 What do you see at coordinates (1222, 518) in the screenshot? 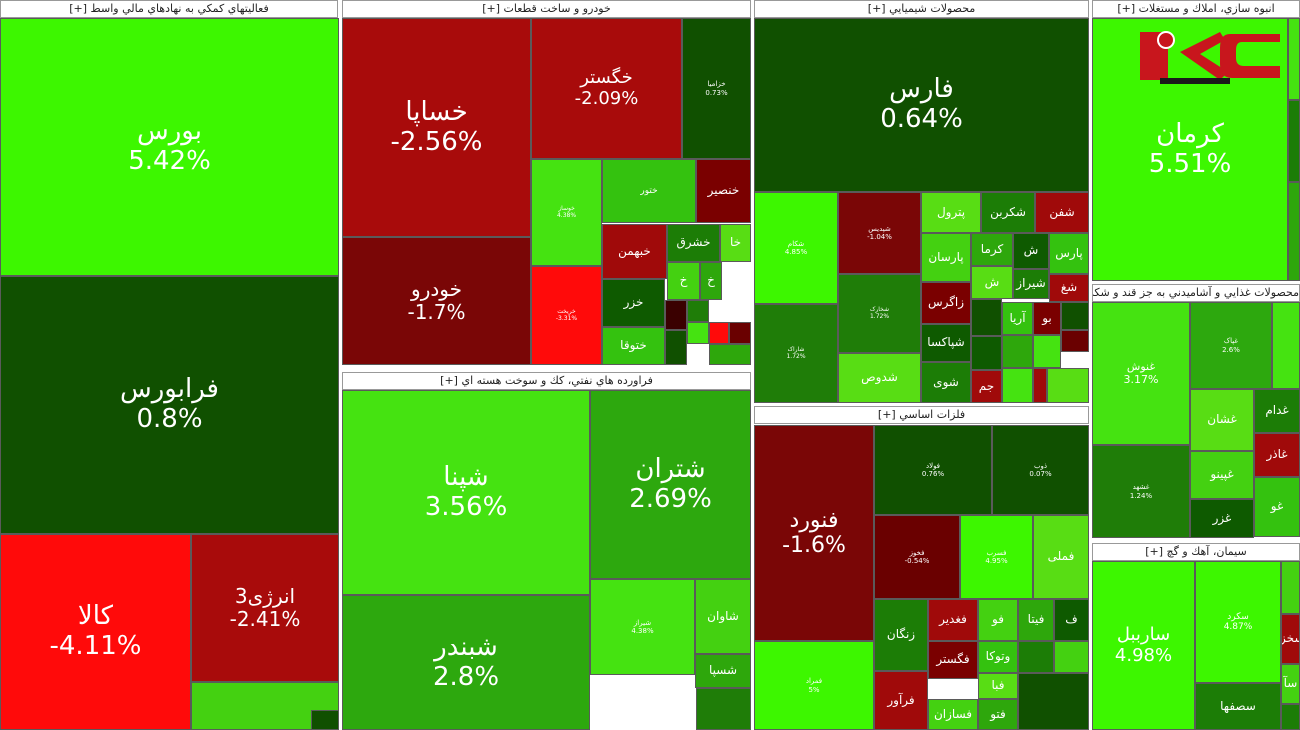
I see `stock-tile: غزر` at bounding box center [1222, 518].